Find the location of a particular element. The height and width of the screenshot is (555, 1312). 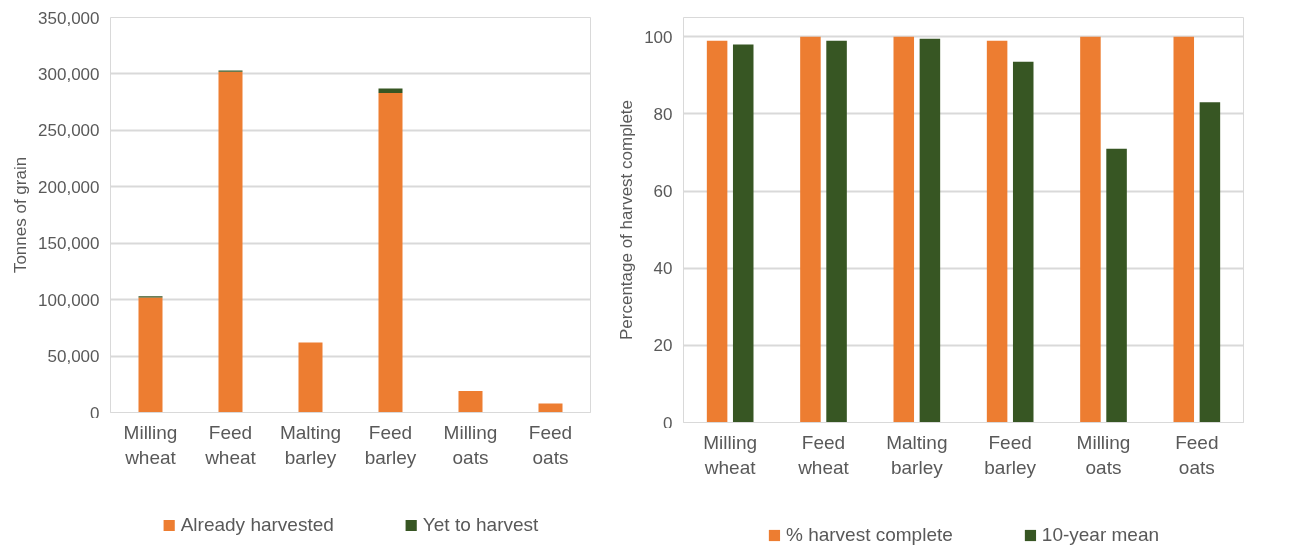

y-tick-label: 100 is located at coordinates (658, 37).